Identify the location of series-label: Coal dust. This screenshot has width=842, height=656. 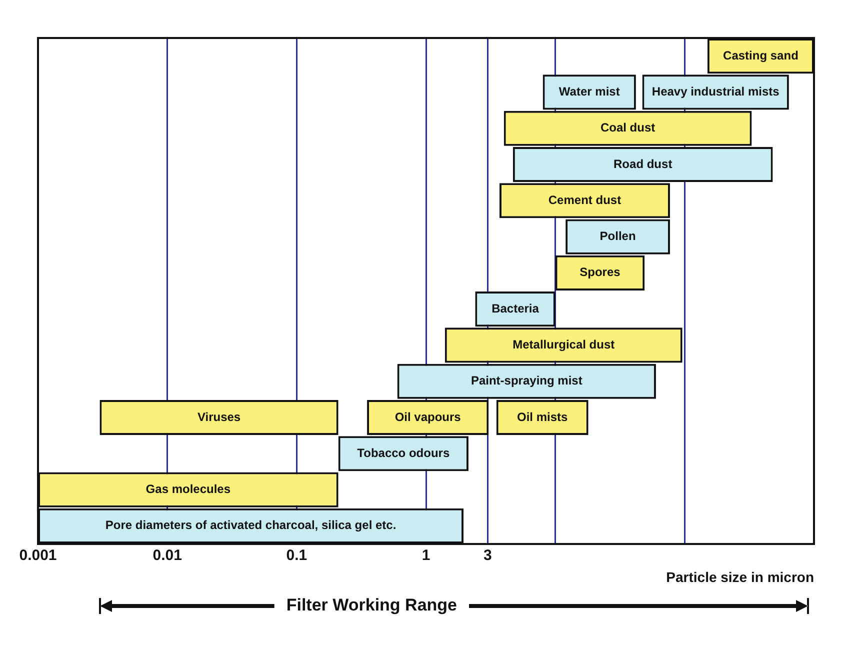
(628, 127).